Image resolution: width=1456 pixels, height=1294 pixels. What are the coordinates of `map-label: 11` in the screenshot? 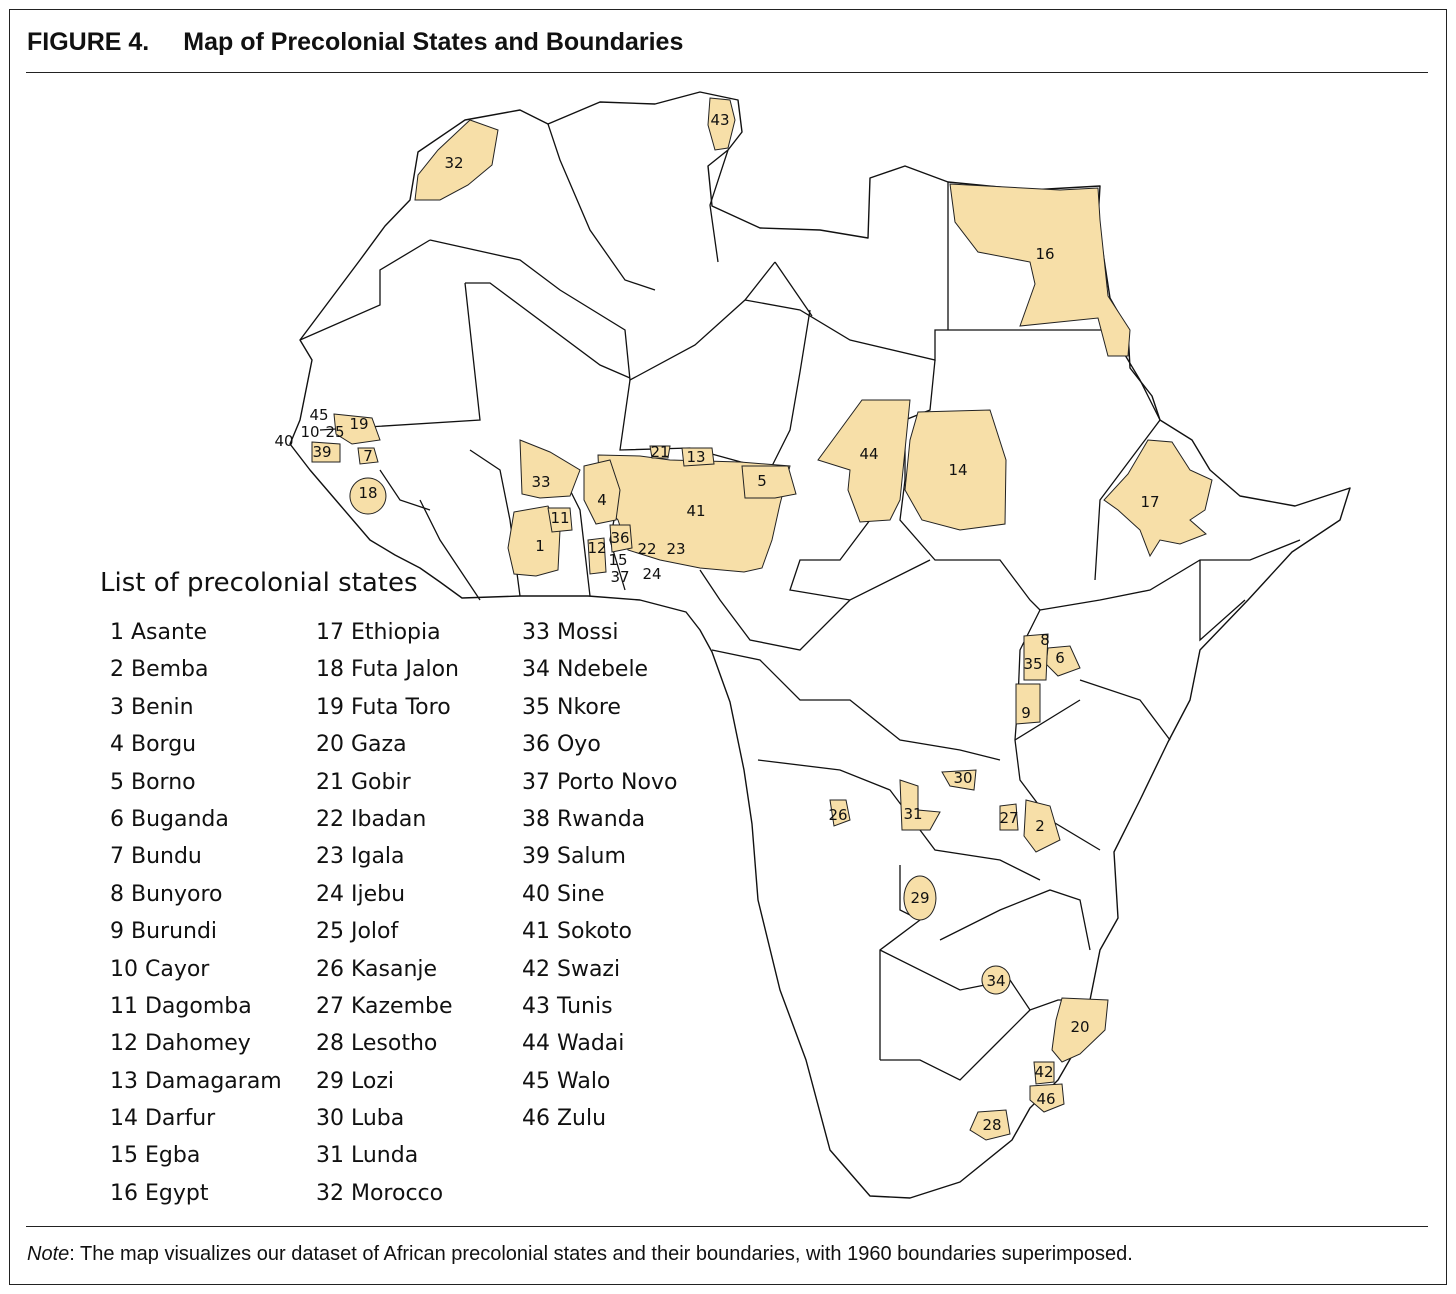 It's located at (559, 518).